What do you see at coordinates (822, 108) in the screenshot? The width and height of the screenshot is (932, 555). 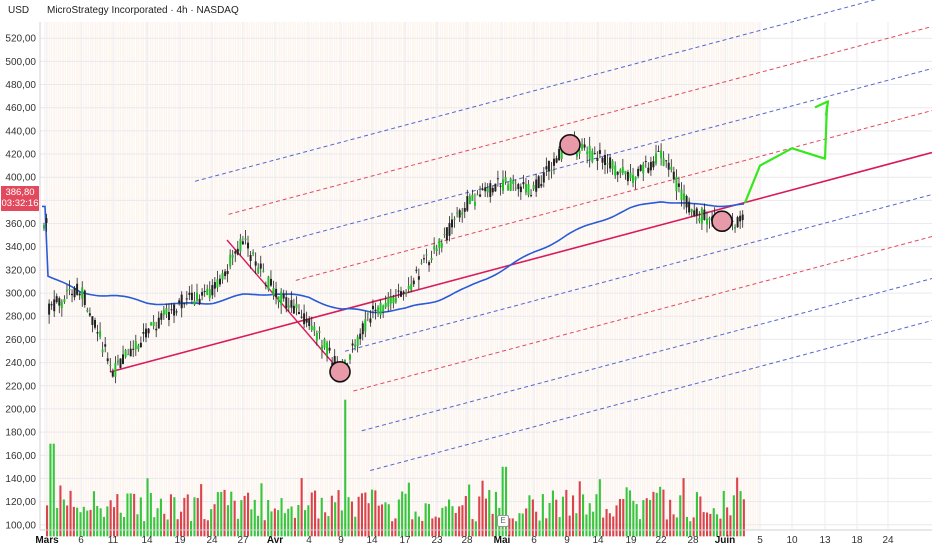 I see `projection-arrowhead` at bounding box center [822, 108].